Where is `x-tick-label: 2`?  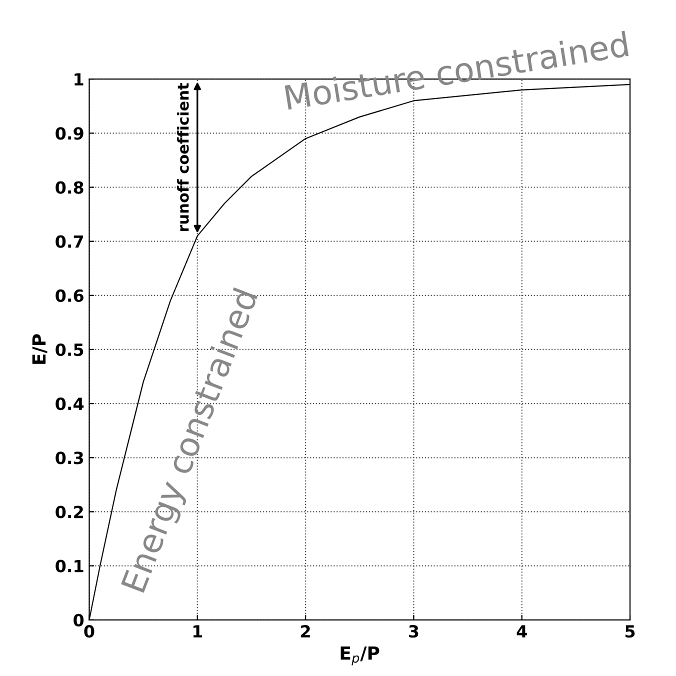 x-tick-label: 2 is located at coordinates (305, 631).